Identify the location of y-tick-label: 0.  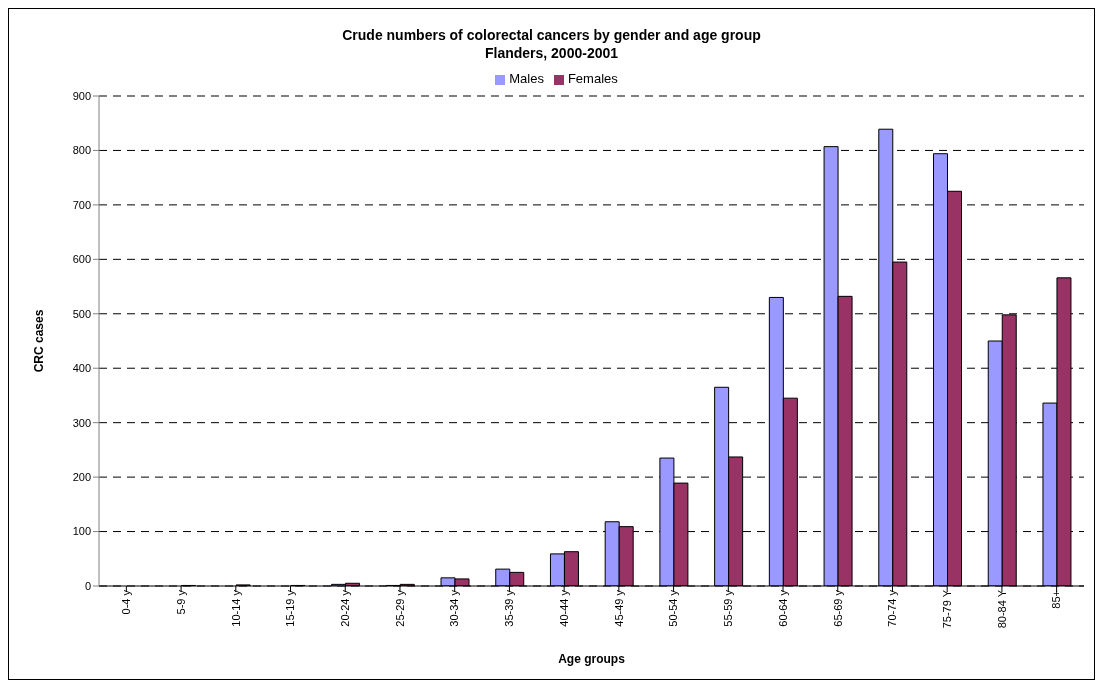
(87, 585).